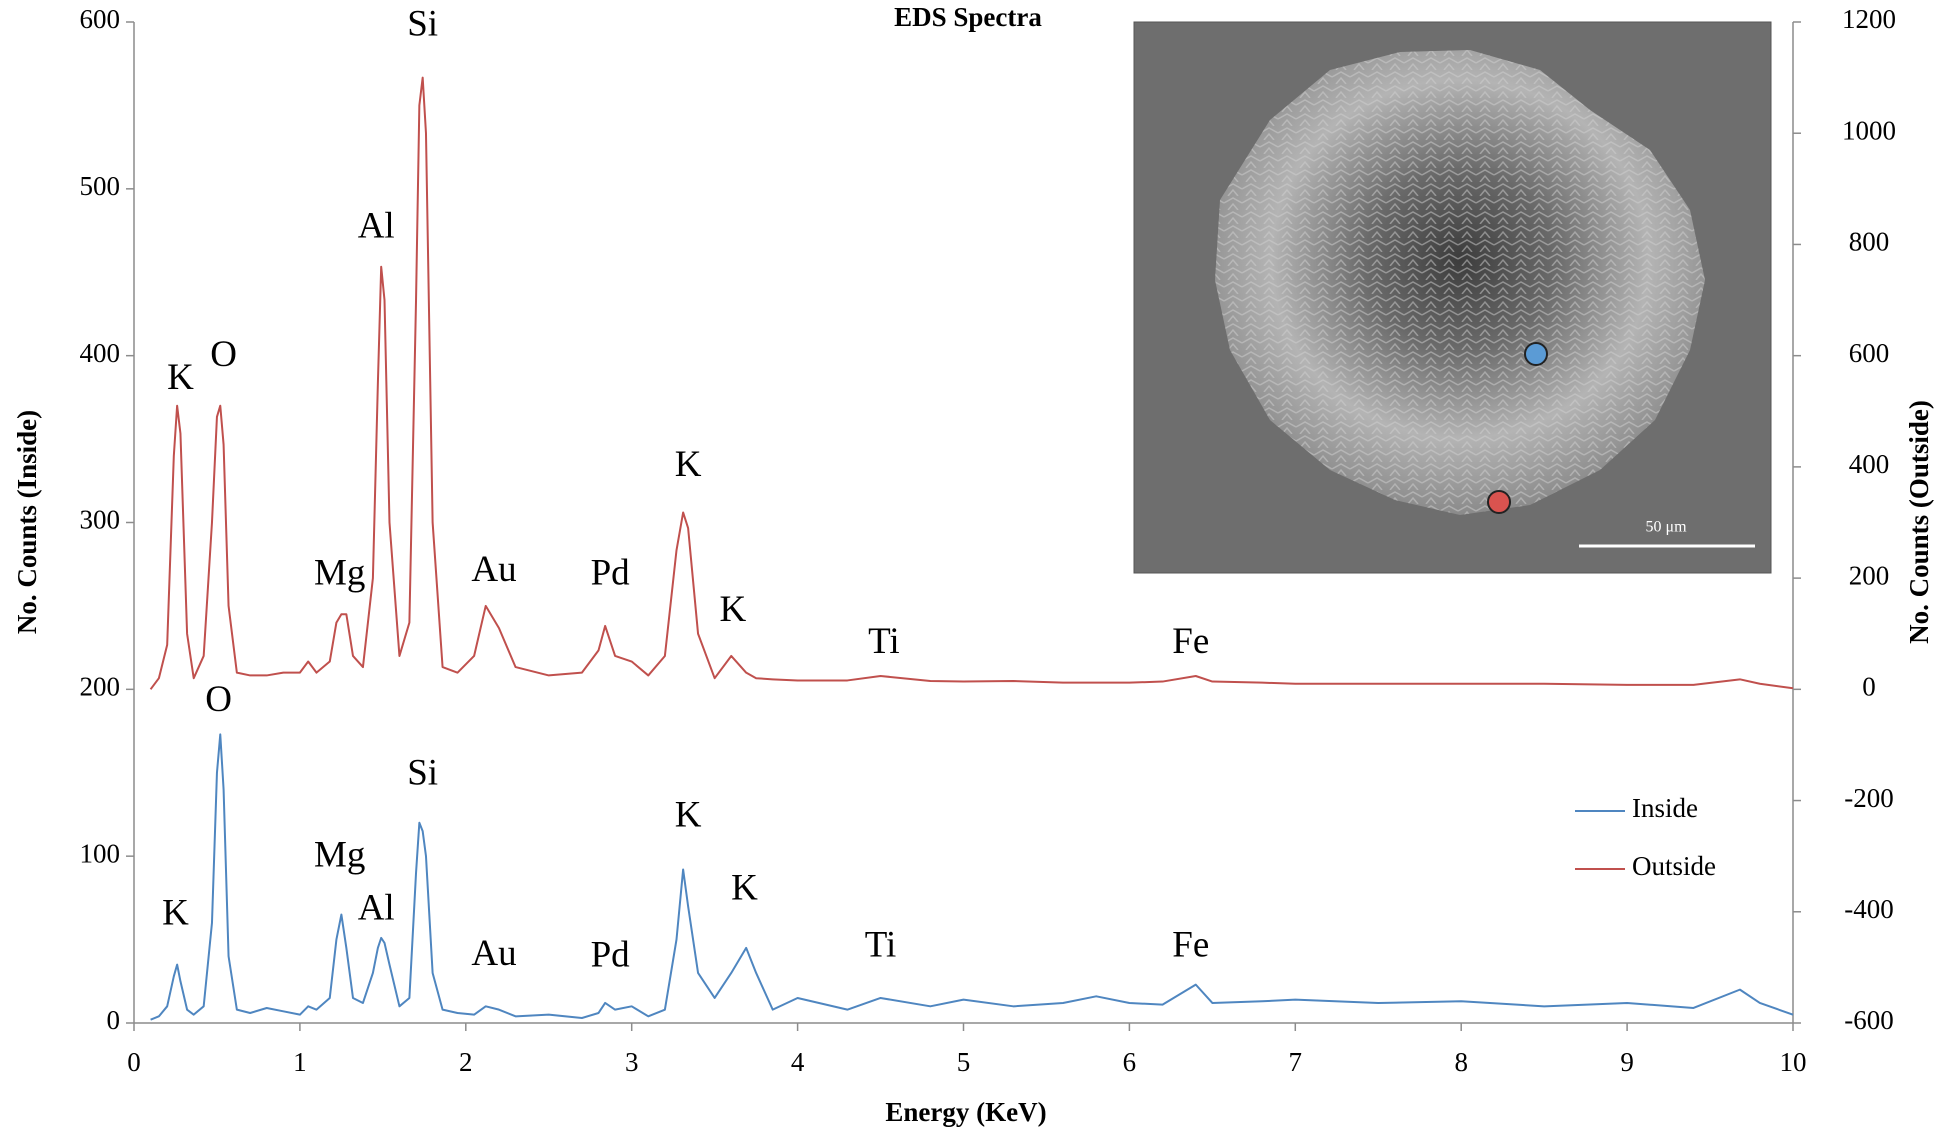 The height and width of the screenshot is (1134, 1942). I want to click on y2-axis-title: No. Counts (Outside), so click(1919, 522).